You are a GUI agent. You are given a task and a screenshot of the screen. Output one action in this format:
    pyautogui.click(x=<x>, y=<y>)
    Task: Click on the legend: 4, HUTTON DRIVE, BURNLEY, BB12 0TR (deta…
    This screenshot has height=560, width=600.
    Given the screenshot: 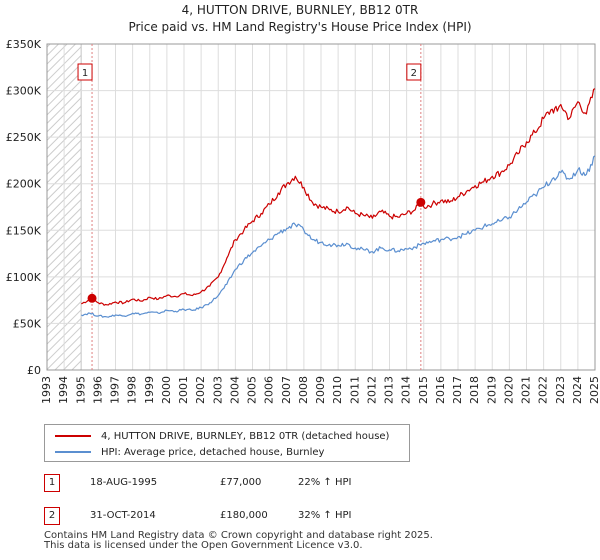 What is the action you would take?
    pyautogui.click(x=227, y=443)
    